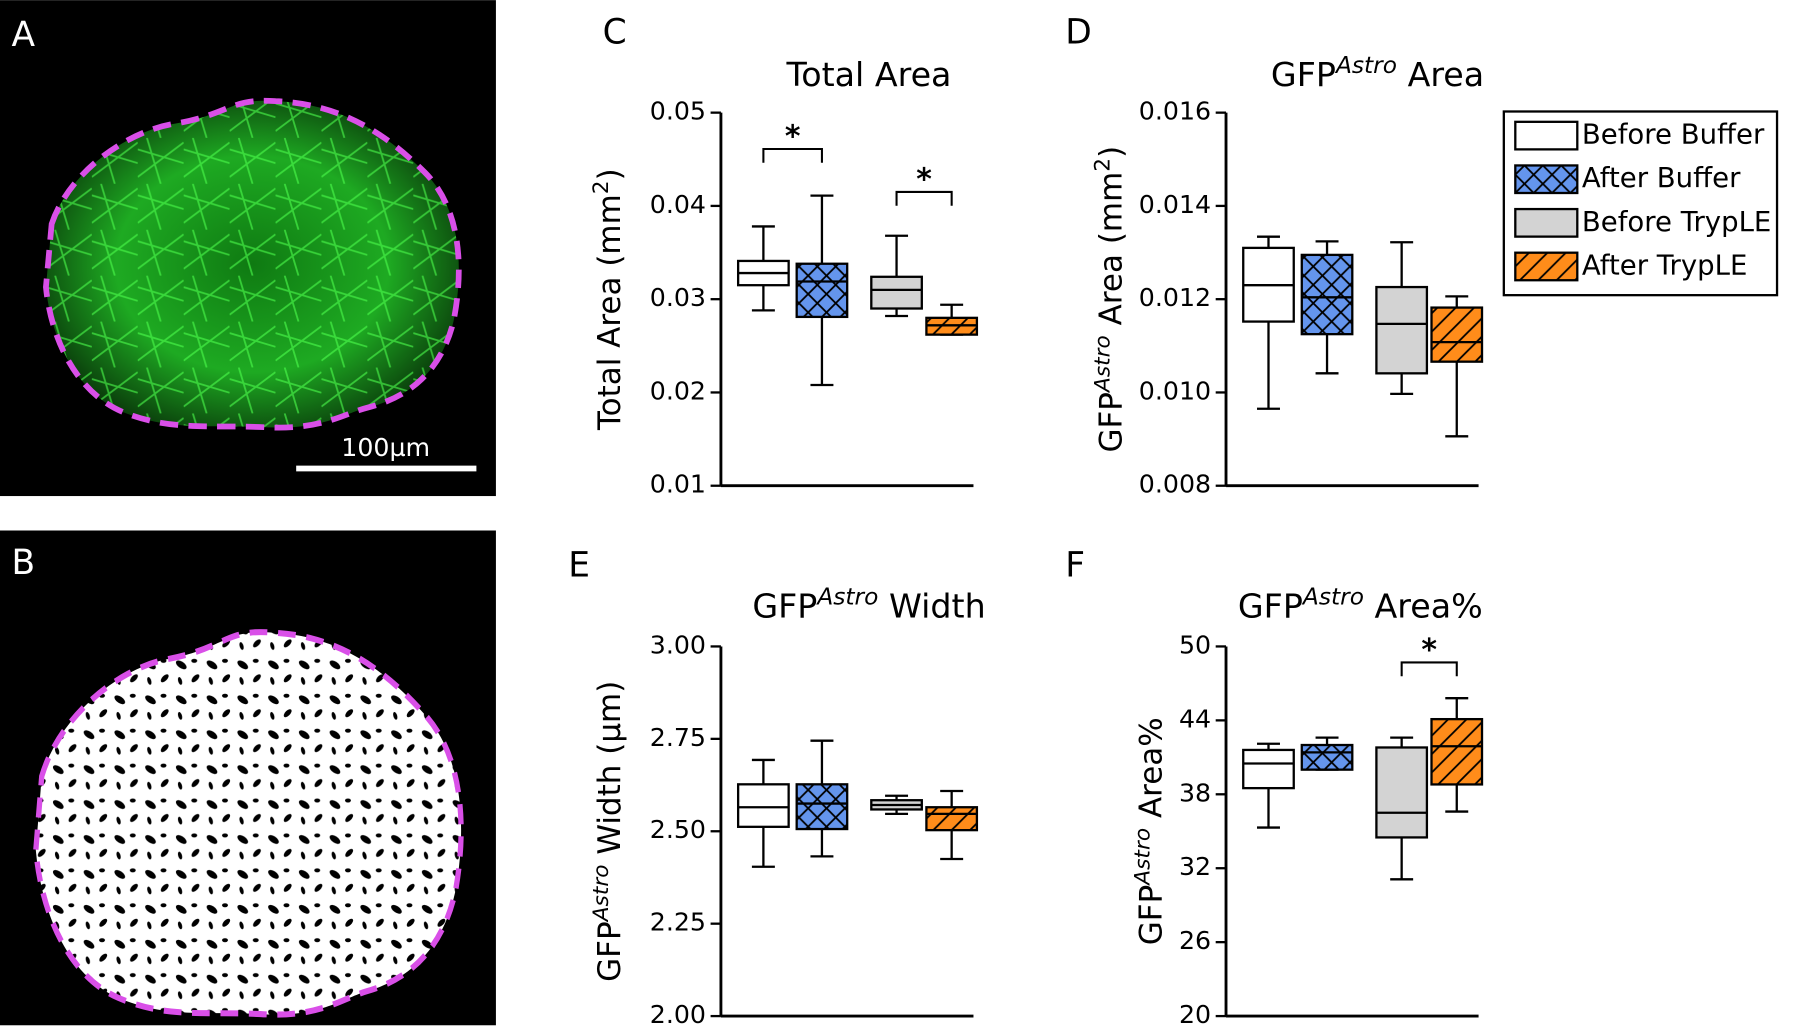 Image resolution: width=1800 pixels, height=1030 pixels. Describe the element at coordinates (678, 922) in the screenshot. I see `y-tick-label: 2.25` at that location.